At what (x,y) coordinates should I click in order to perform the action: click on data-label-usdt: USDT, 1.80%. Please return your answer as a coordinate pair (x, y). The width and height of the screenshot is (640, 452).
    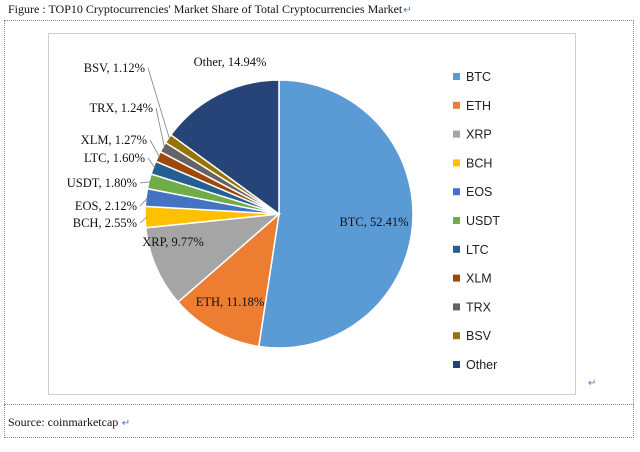
    Looking at the image, I should click on (102, 183).